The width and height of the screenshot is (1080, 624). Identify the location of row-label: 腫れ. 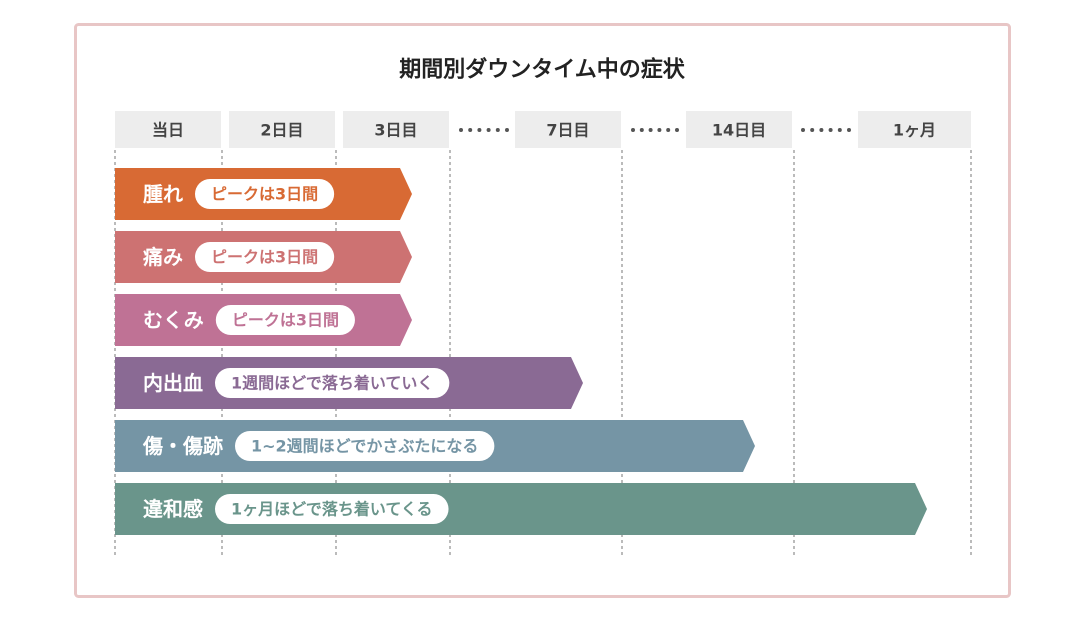
(163, 194).